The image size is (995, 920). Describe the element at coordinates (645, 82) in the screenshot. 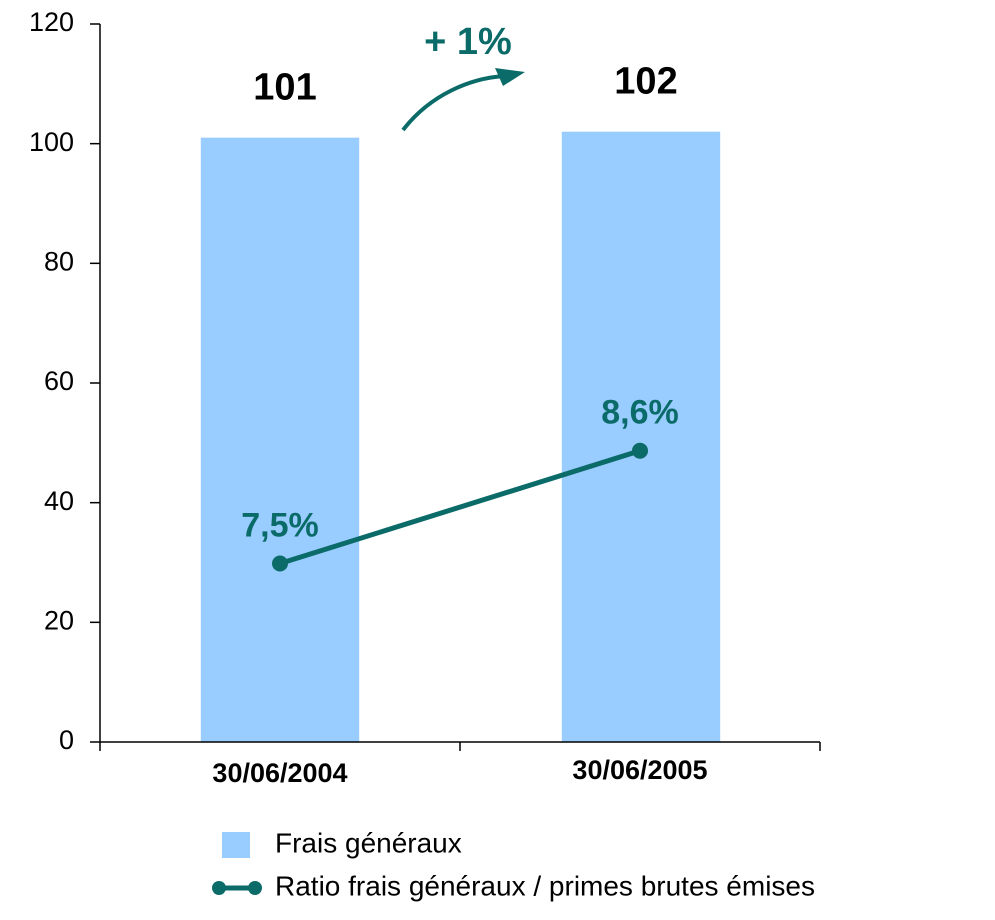

I see `bar-value-label: 102` at that location.